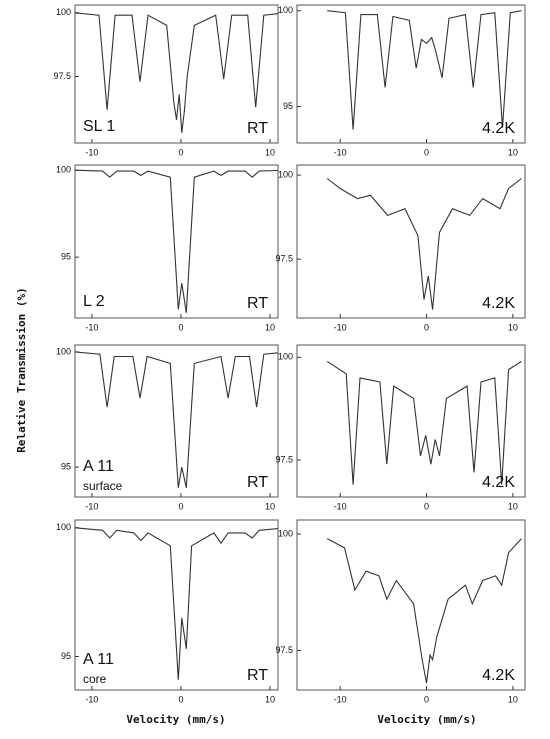 This screenshot has height=739, width=550. What do you see at coordinates (21, 370) in the screenshot?
I see `y-axis-label: Relative Transmission (%)` at bounding box center [21, 370].